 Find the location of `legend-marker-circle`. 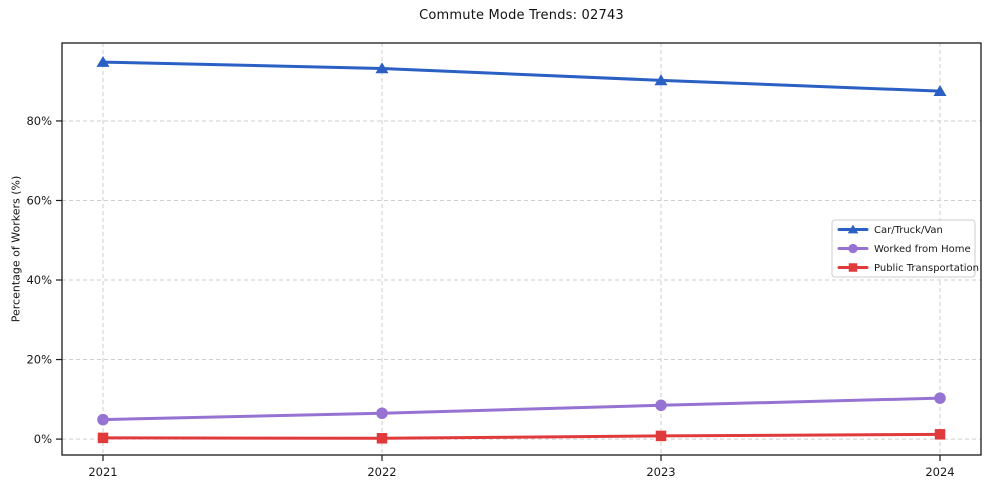

legend-marker-circle is located at coordinates (853, 248).